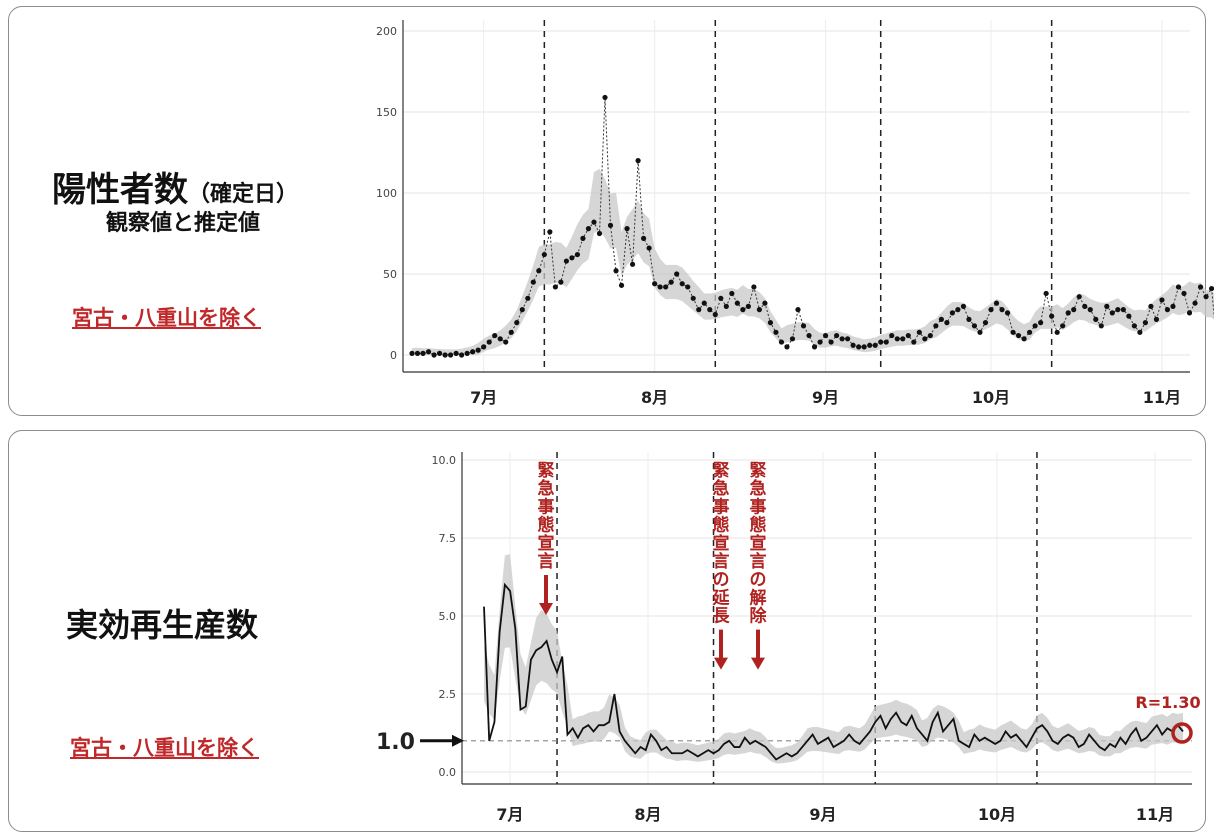 This screenshot has height=836, width=1214. Describe the element at coordinates (164, 748) in the screenshot. I see `bottom-region-note: 宮古・八重山を除く` at that location.